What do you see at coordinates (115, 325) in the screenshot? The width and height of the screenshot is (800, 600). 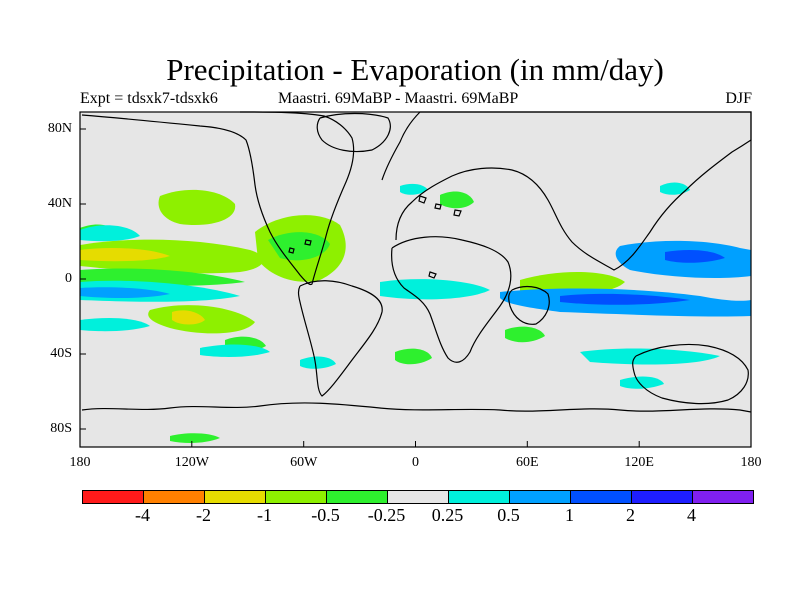 I see `south-pacific-wet` at bounding box center [115, 325].